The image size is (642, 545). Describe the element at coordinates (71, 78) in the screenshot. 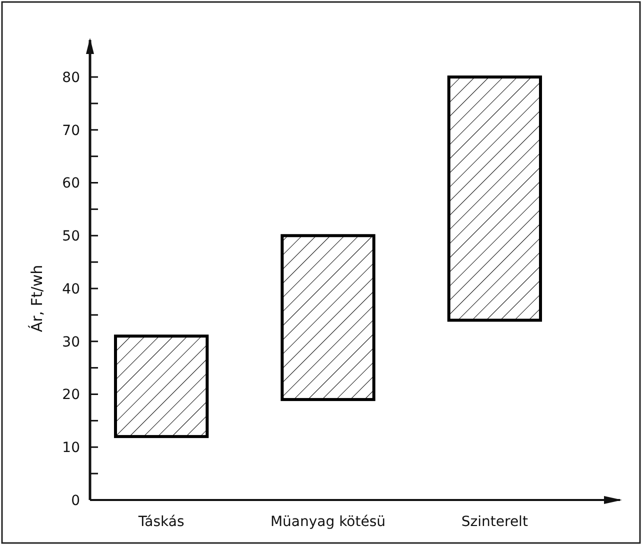

I see `y-tick-label: 80` at that location.